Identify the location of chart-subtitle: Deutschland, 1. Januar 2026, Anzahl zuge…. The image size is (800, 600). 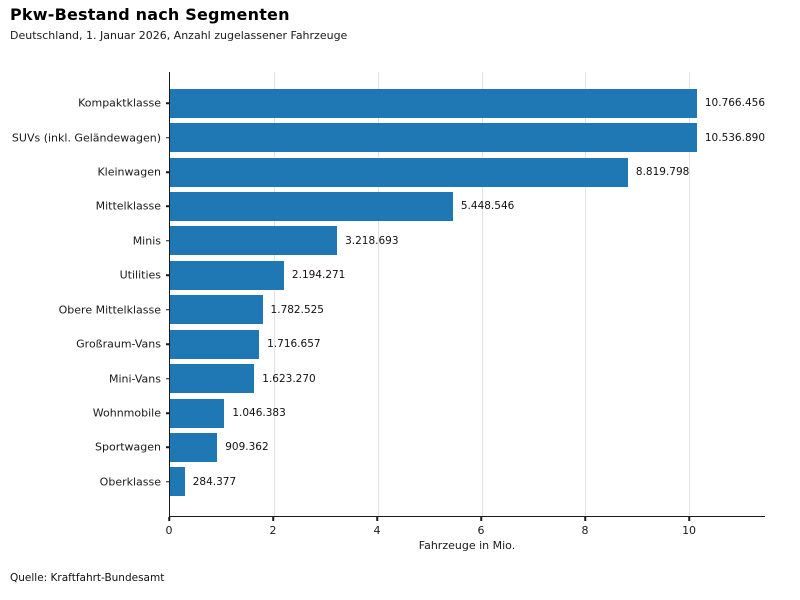
(179, 35).